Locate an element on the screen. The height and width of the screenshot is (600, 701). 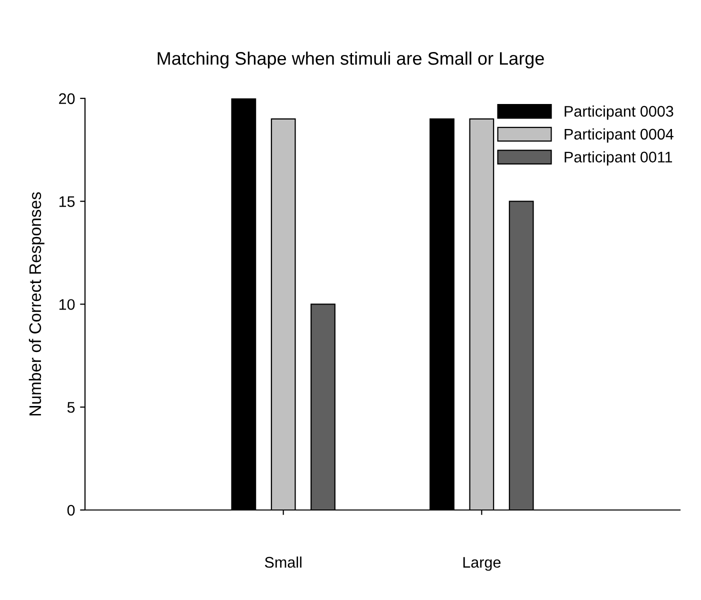
y-axis-title: Number of Correct Responses is located at coordinates (36, 304).